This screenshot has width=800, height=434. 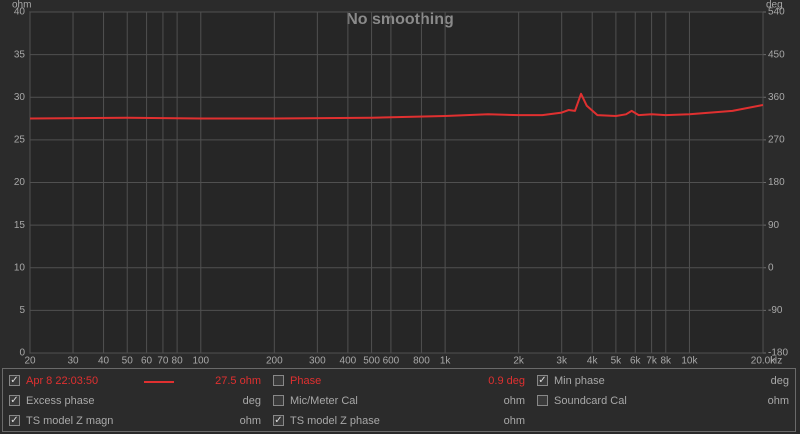 I want to click on y-tick-label: 30, so click(x=20, y=97).